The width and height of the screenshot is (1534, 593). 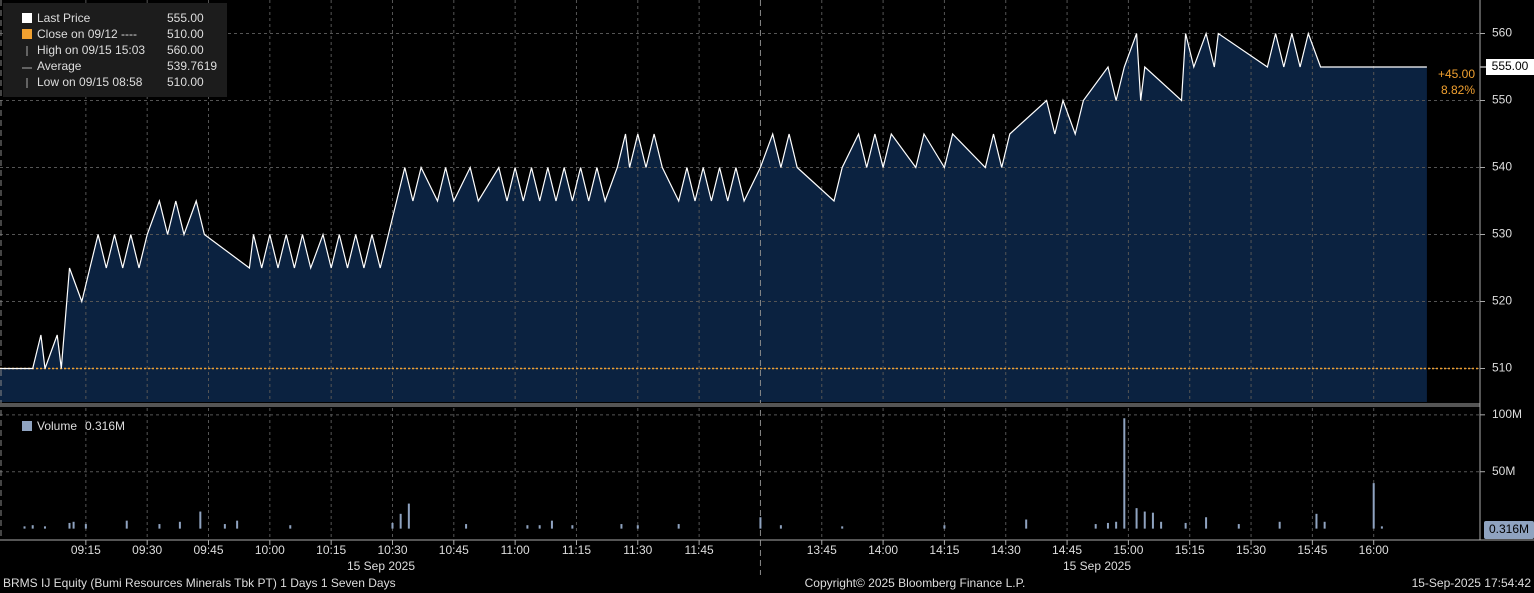 What do you see at coordinates (1502, 167) in the screenshot?
I see `y-tick-label: 540` at bounding box center [1502, 167].